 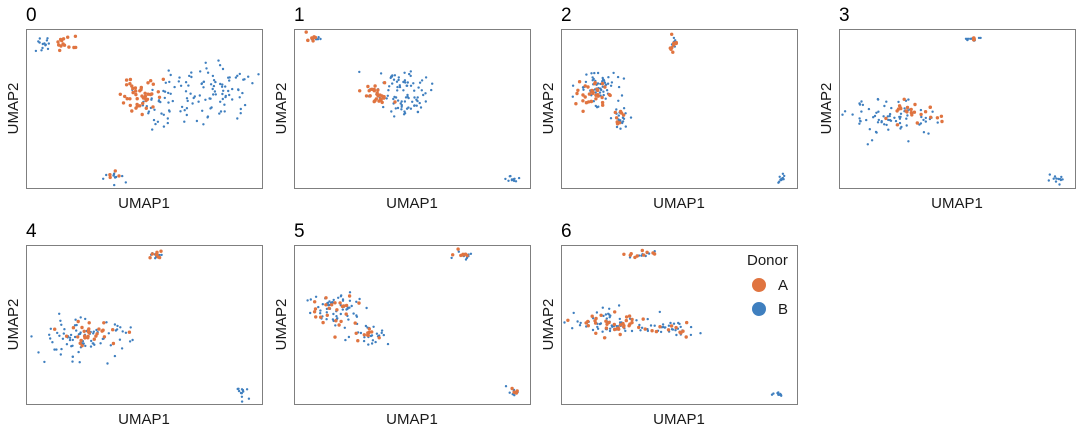 I want to click on points-layer, so click(x=952, y=111).